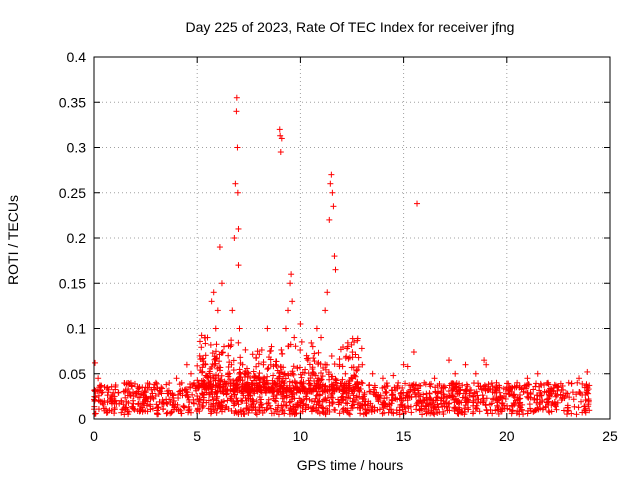  What do you see at coordinates (72, 193) in the screenshot?
I see `y-tick-label: 0.25` at bounding box center [72, 193].